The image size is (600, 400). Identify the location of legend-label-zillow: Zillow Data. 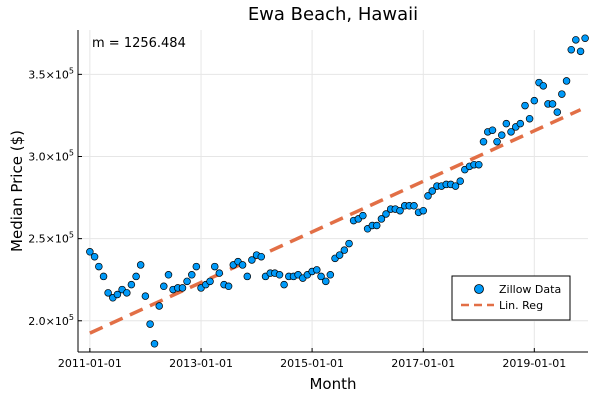
(530, 289).